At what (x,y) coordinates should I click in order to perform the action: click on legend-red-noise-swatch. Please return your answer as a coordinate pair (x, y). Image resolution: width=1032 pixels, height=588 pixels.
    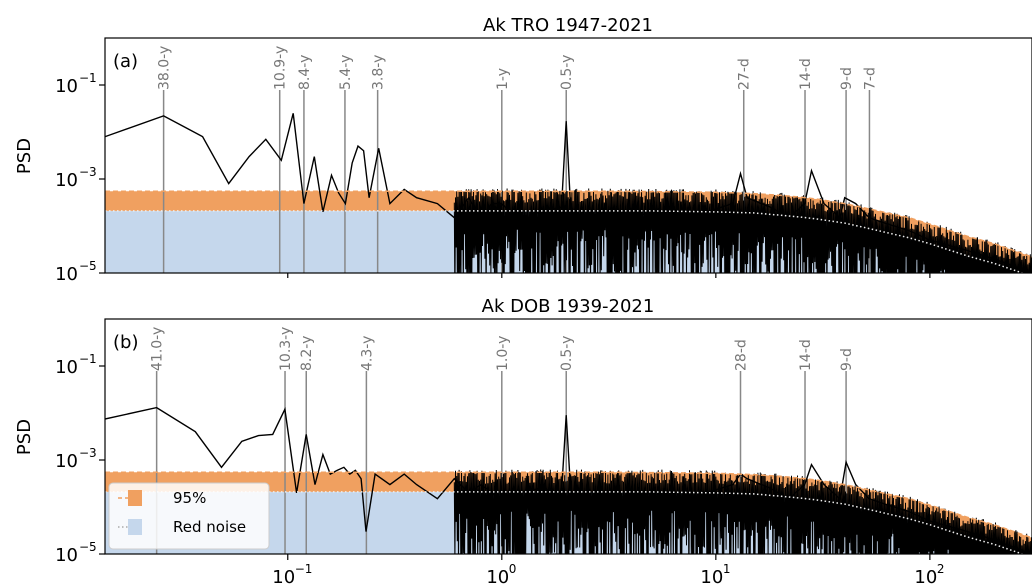
    Looking at the image, I should click on (135, 527).